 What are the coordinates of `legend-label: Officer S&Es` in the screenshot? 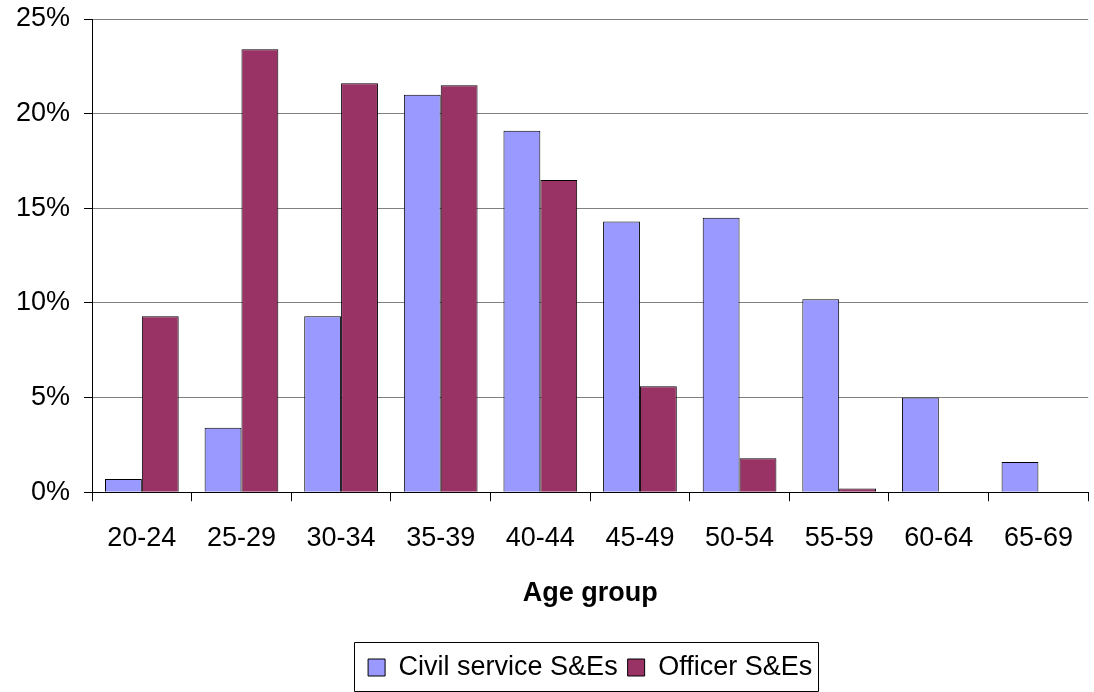 It's located at (735, 665).